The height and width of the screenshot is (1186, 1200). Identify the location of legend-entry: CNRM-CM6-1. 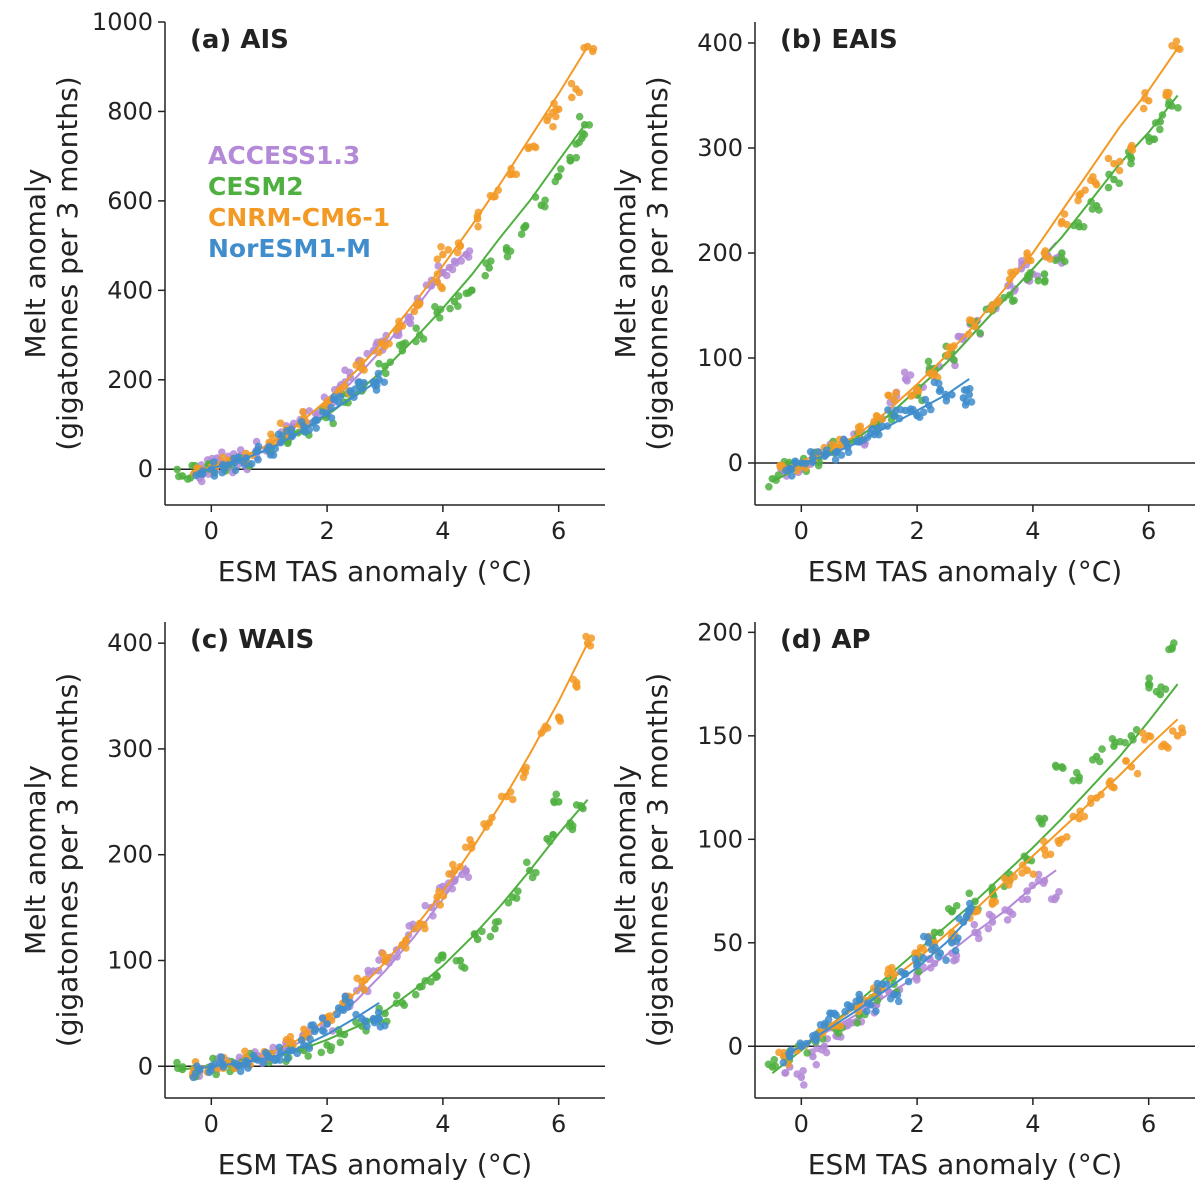
(299, 217).